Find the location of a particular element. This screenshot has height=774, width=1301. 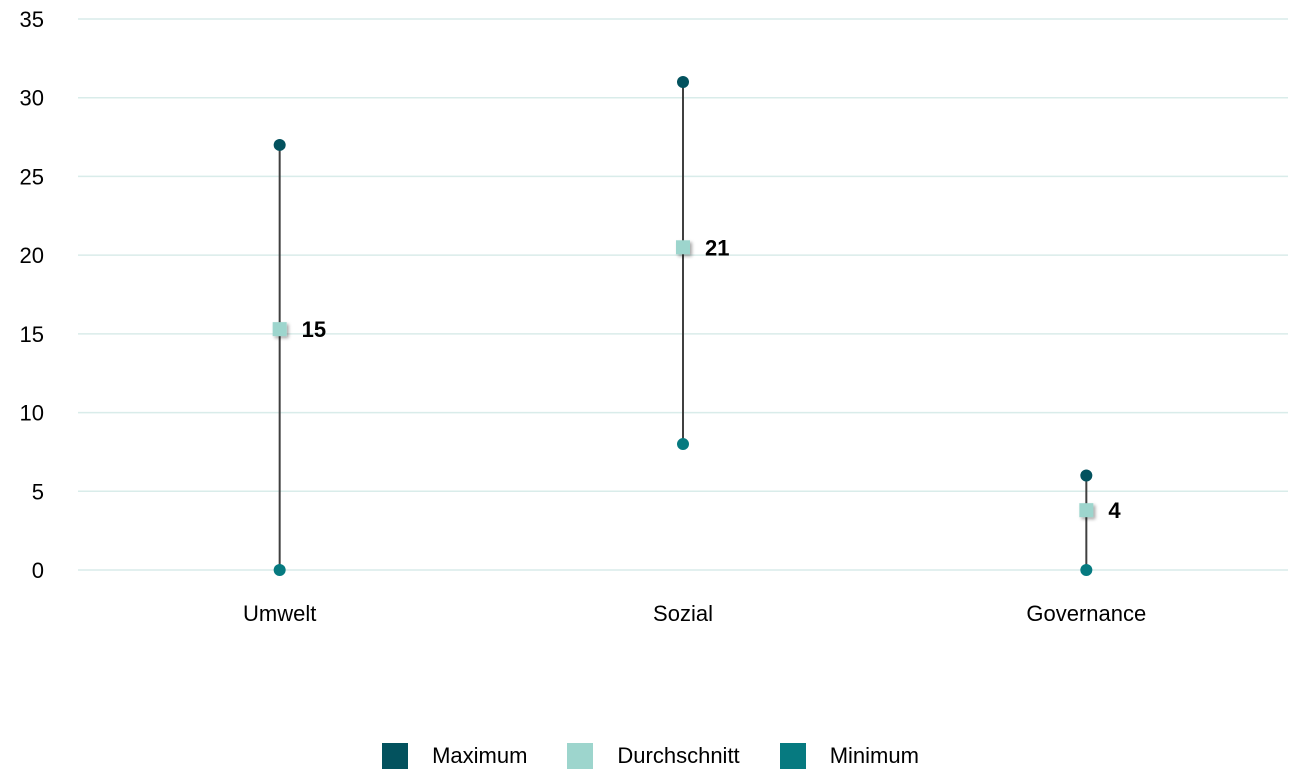

y-tick-label: 25 is located at coordinates (32, 176).